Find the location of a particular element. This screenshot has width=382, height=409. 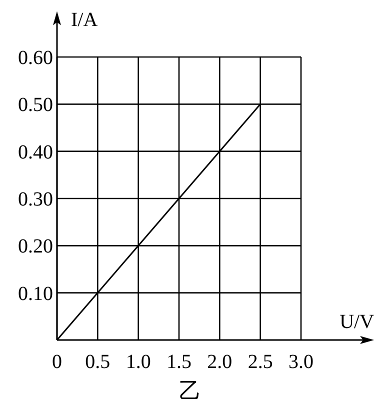

xtick: 2.5 is located at coordinates (260, 362).